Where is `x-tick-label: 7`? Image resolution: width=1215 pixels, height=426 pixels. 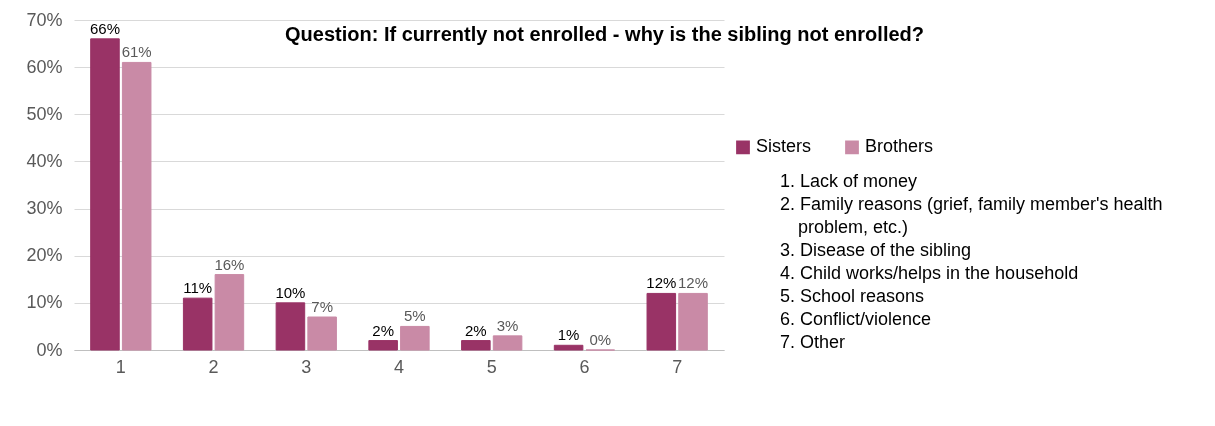
x-tick-label: 7 is located at coordinates (677, 366).